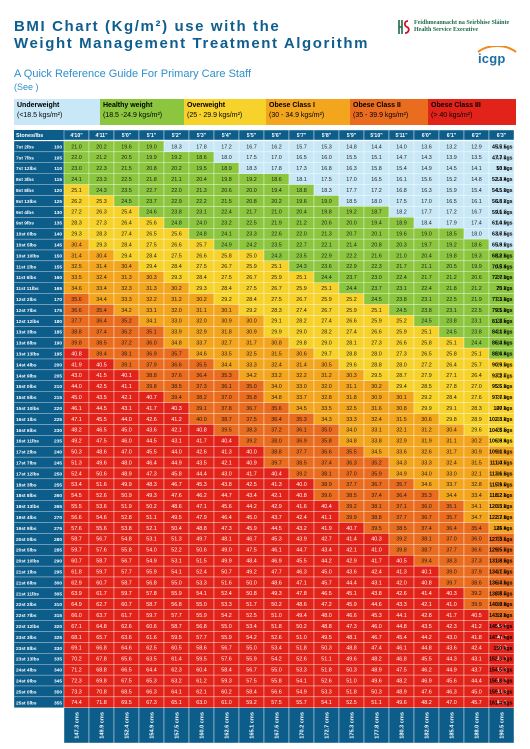 Image resolution: width=530 pixels, height=749 pixels. Describe the element at coordinates (26, 267) in the screenshot. I see `row-stones-label: 11st 1lbs` at that location.